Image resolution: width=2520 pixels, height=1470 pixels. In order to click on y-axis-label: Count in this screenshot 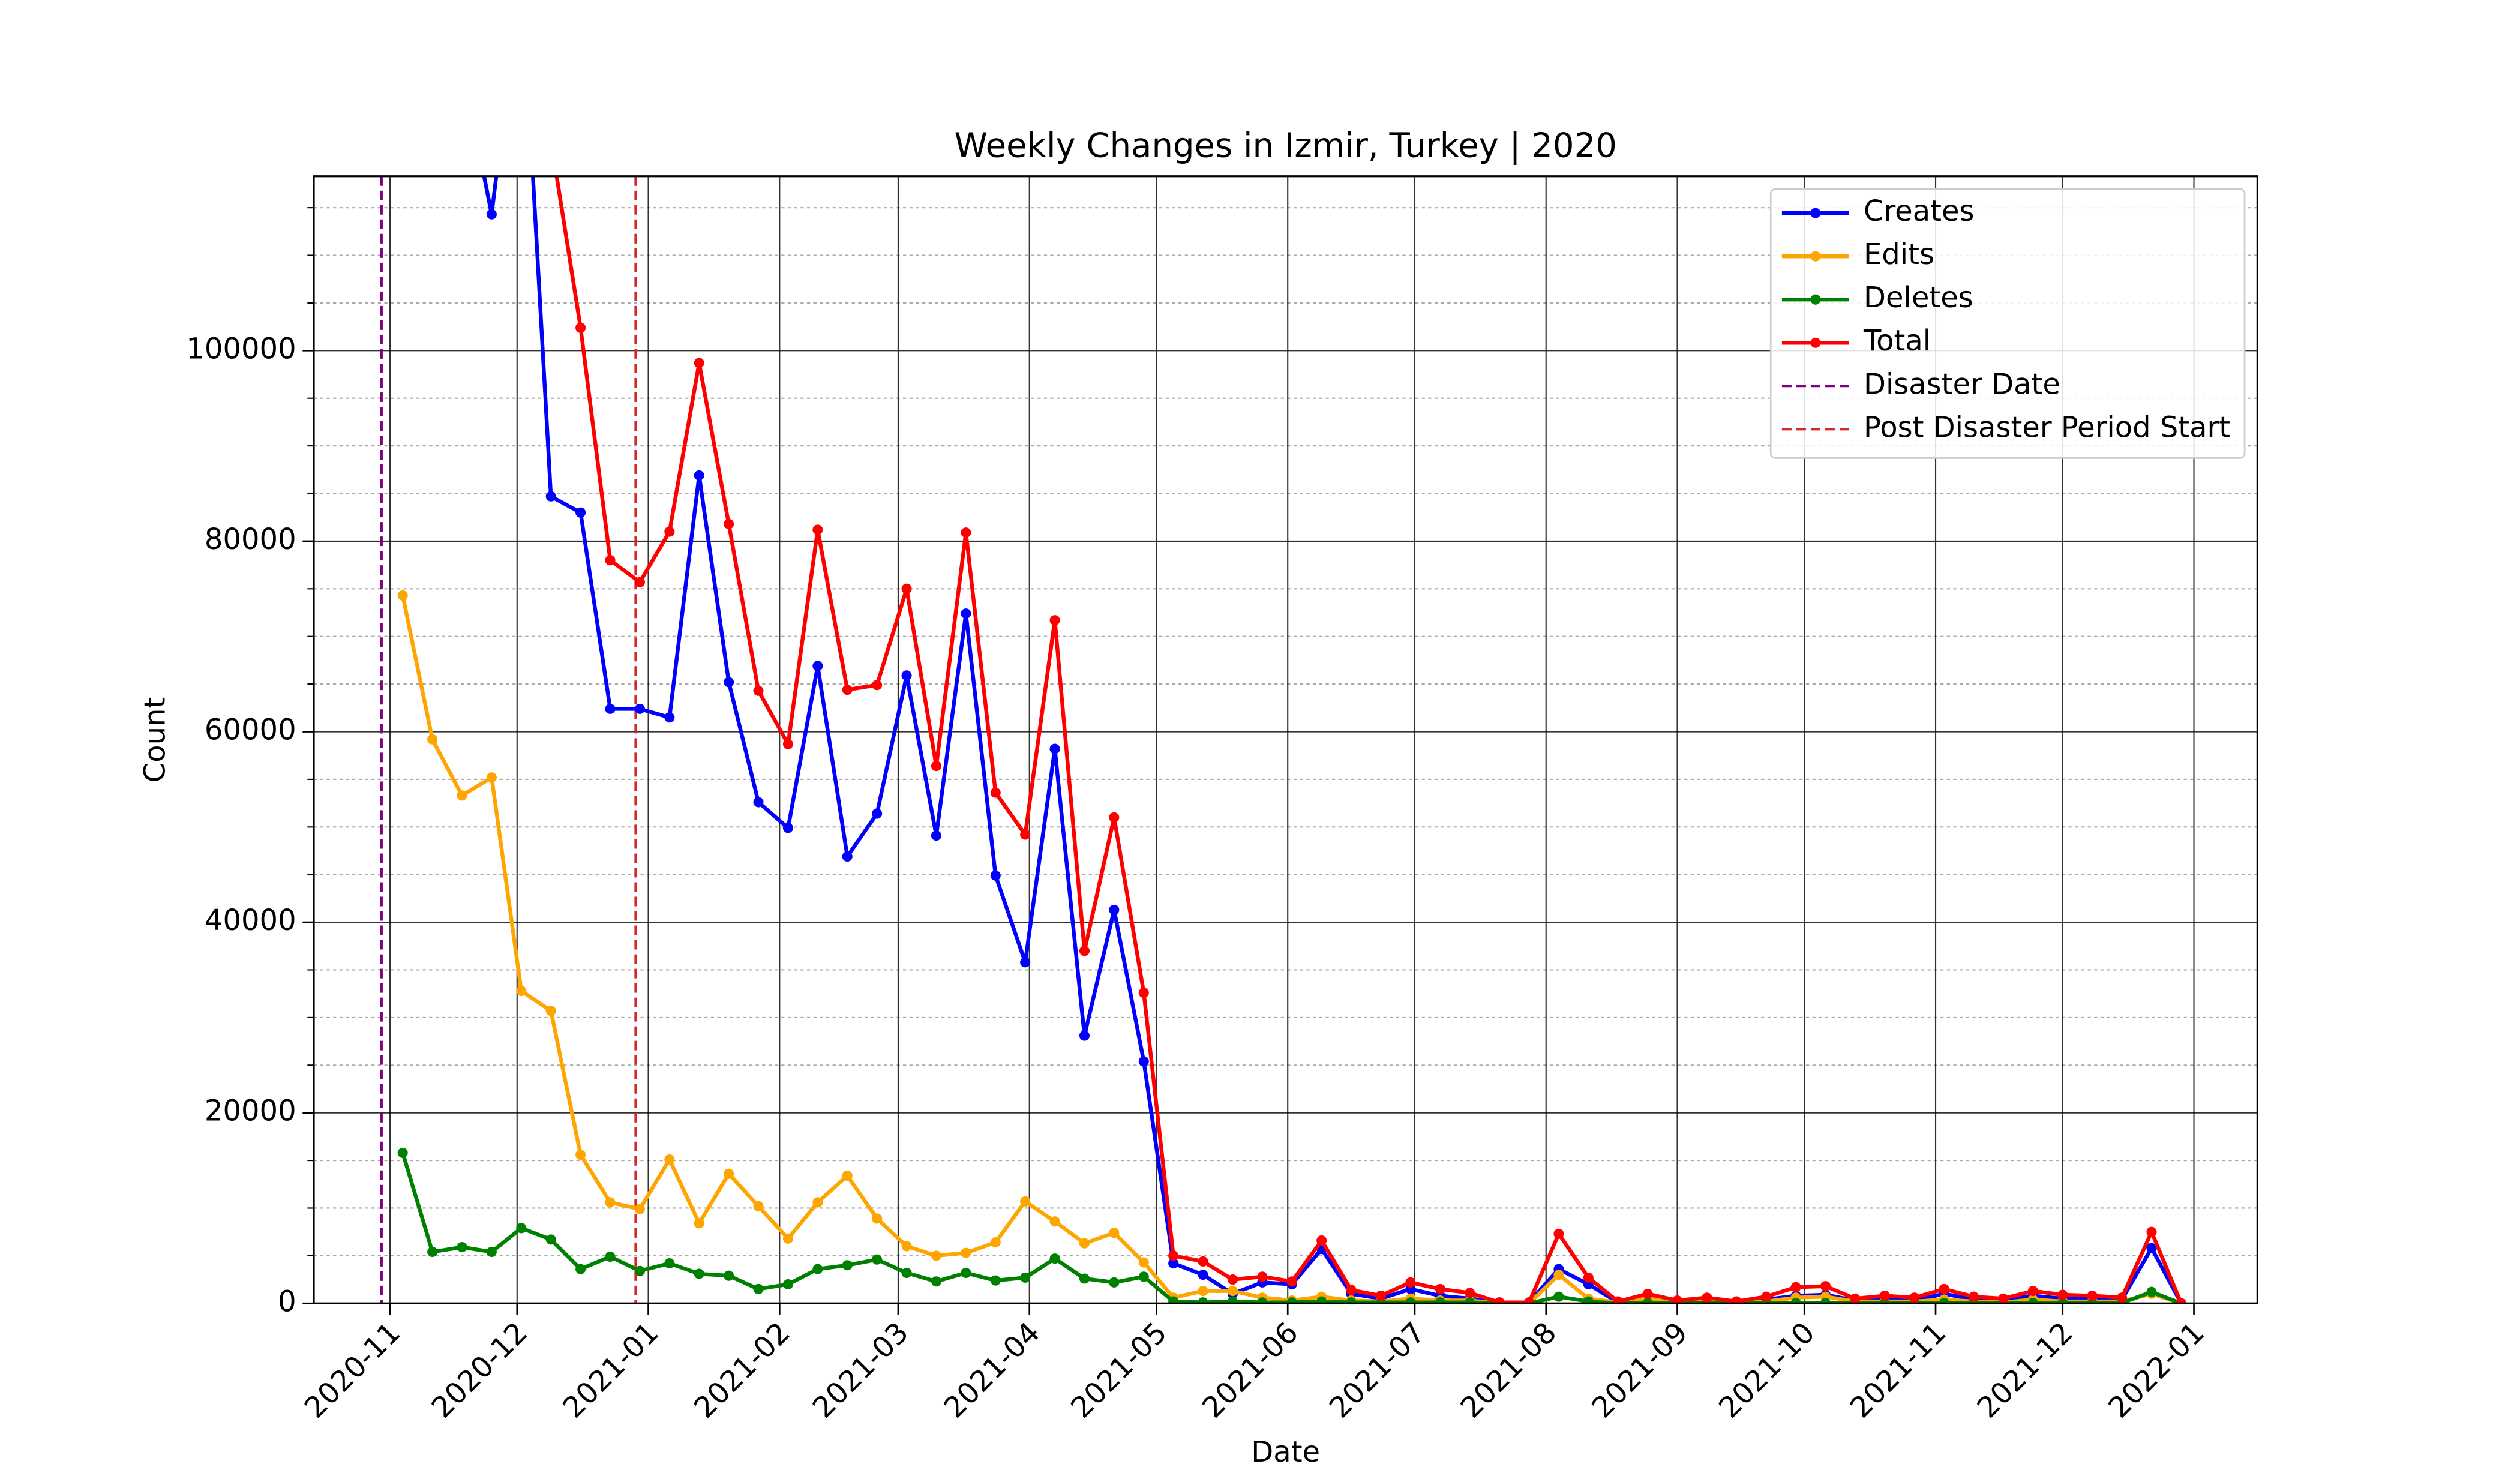, I will do `click(155, 740)`.